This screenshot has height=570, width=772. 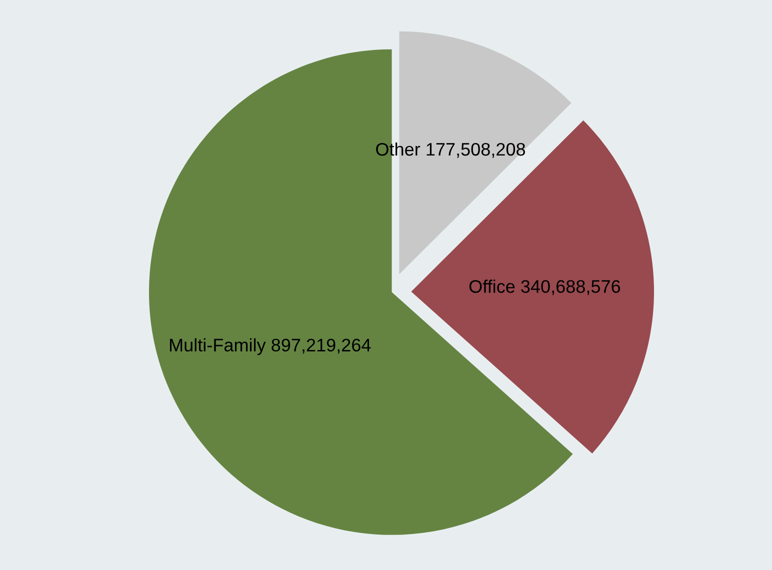 What do you see at coordinates (270, 347) in the screenshot?
I see `slice-label: Multi-Family 897,219,264` at bounding box center [270, 347].